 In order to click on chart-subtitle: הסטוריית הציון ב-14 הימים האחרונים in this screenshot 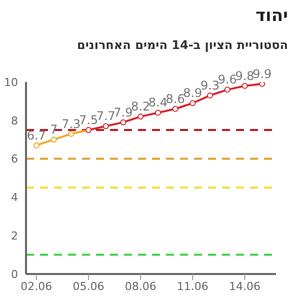, I will do `click(182, 45)`.